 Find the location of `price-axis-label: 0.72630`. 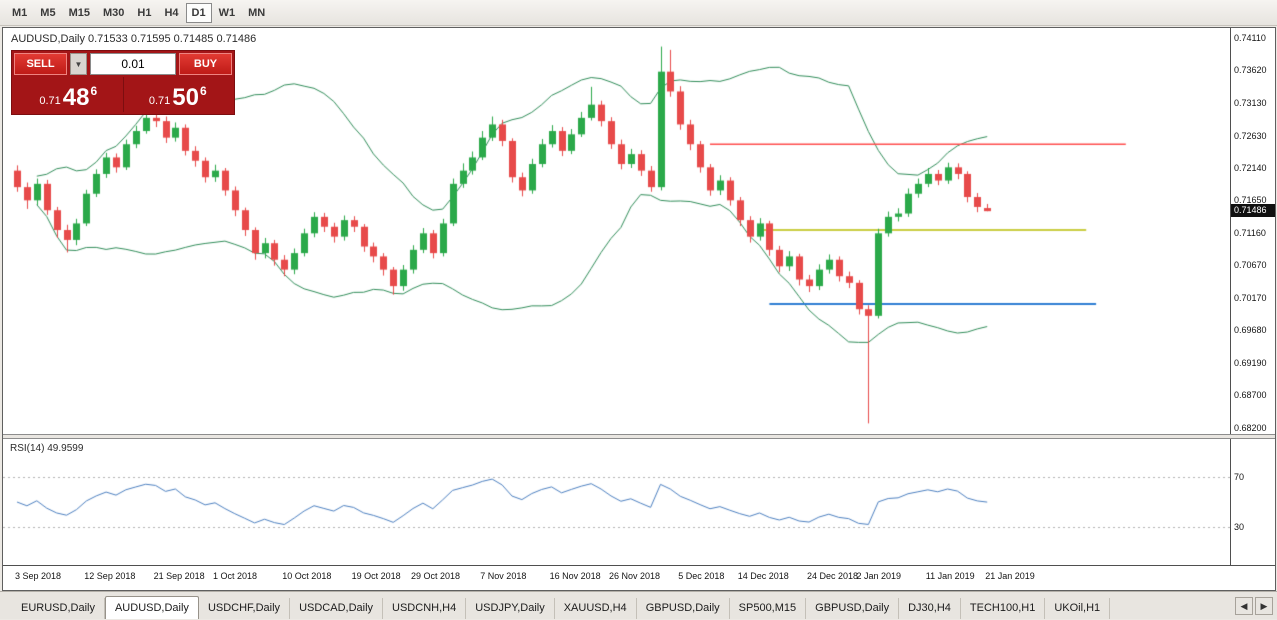

price-axis-label: 0.72630 is located at coordinates (1250, 135).